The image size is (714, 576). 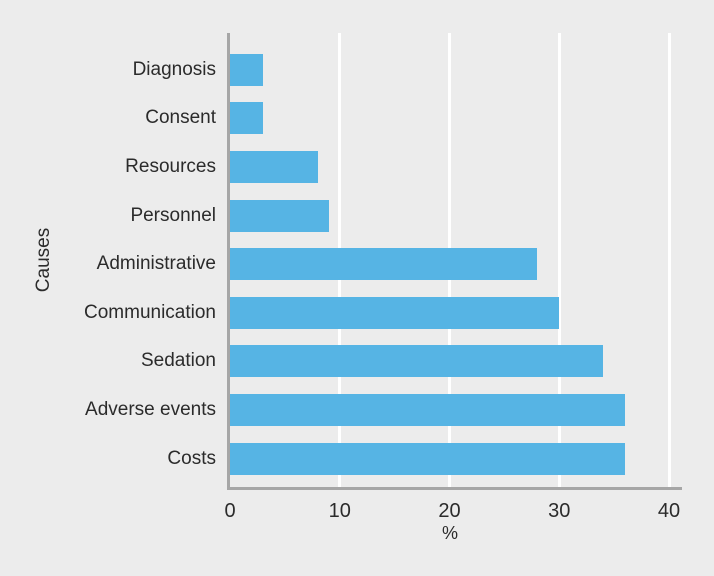 I want to click on category-label: Consent, so click(x=180, y=118).